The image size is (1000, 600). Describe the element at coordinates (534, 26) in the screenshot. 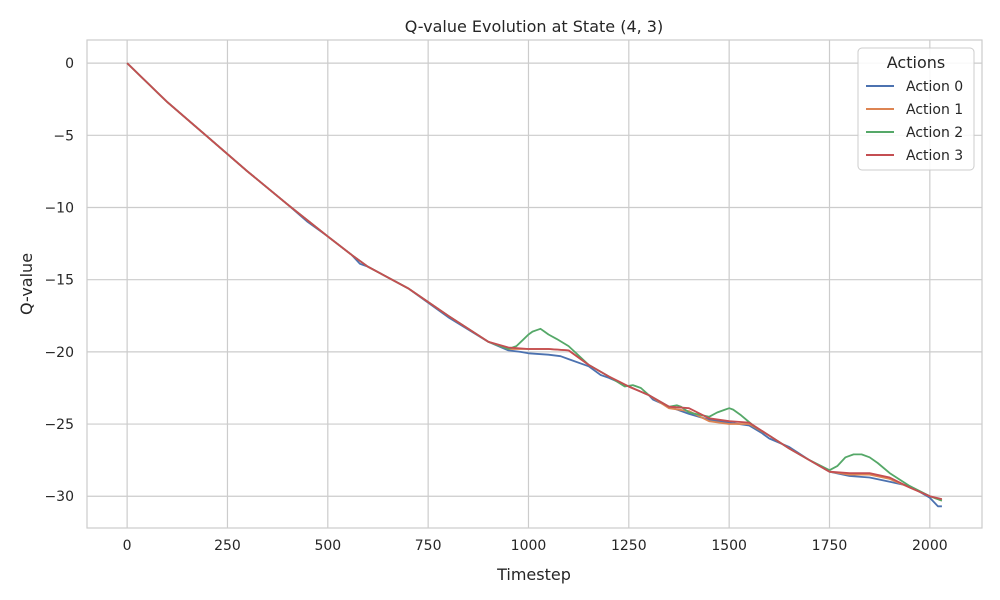

I see `chart-title: Q-value Evolution at State (4, 3)` at that location.